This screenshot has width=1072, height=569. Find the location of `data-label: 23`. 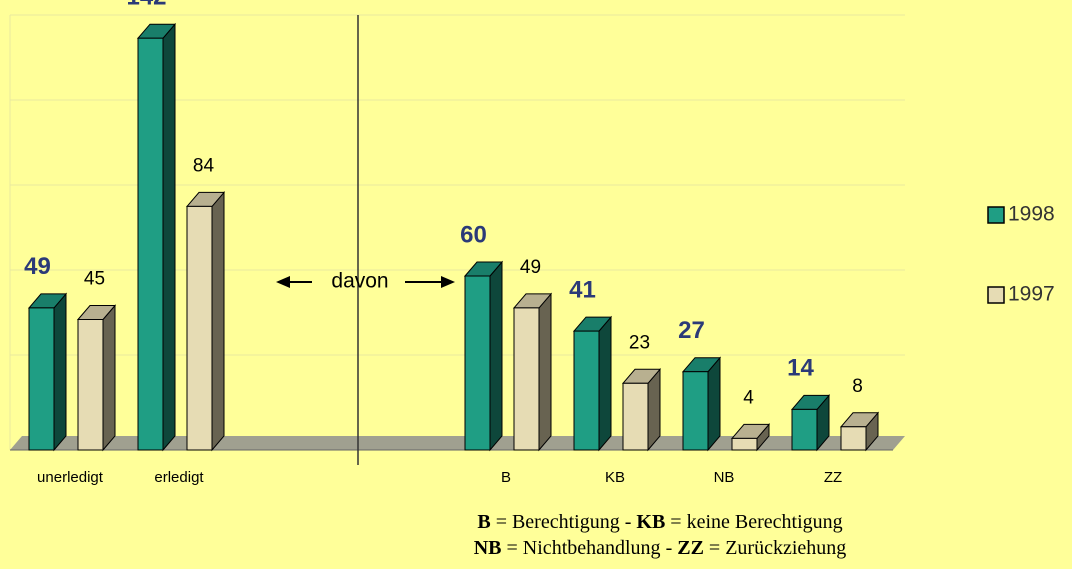

data-label: 23 is located at coordinates (639, 342).